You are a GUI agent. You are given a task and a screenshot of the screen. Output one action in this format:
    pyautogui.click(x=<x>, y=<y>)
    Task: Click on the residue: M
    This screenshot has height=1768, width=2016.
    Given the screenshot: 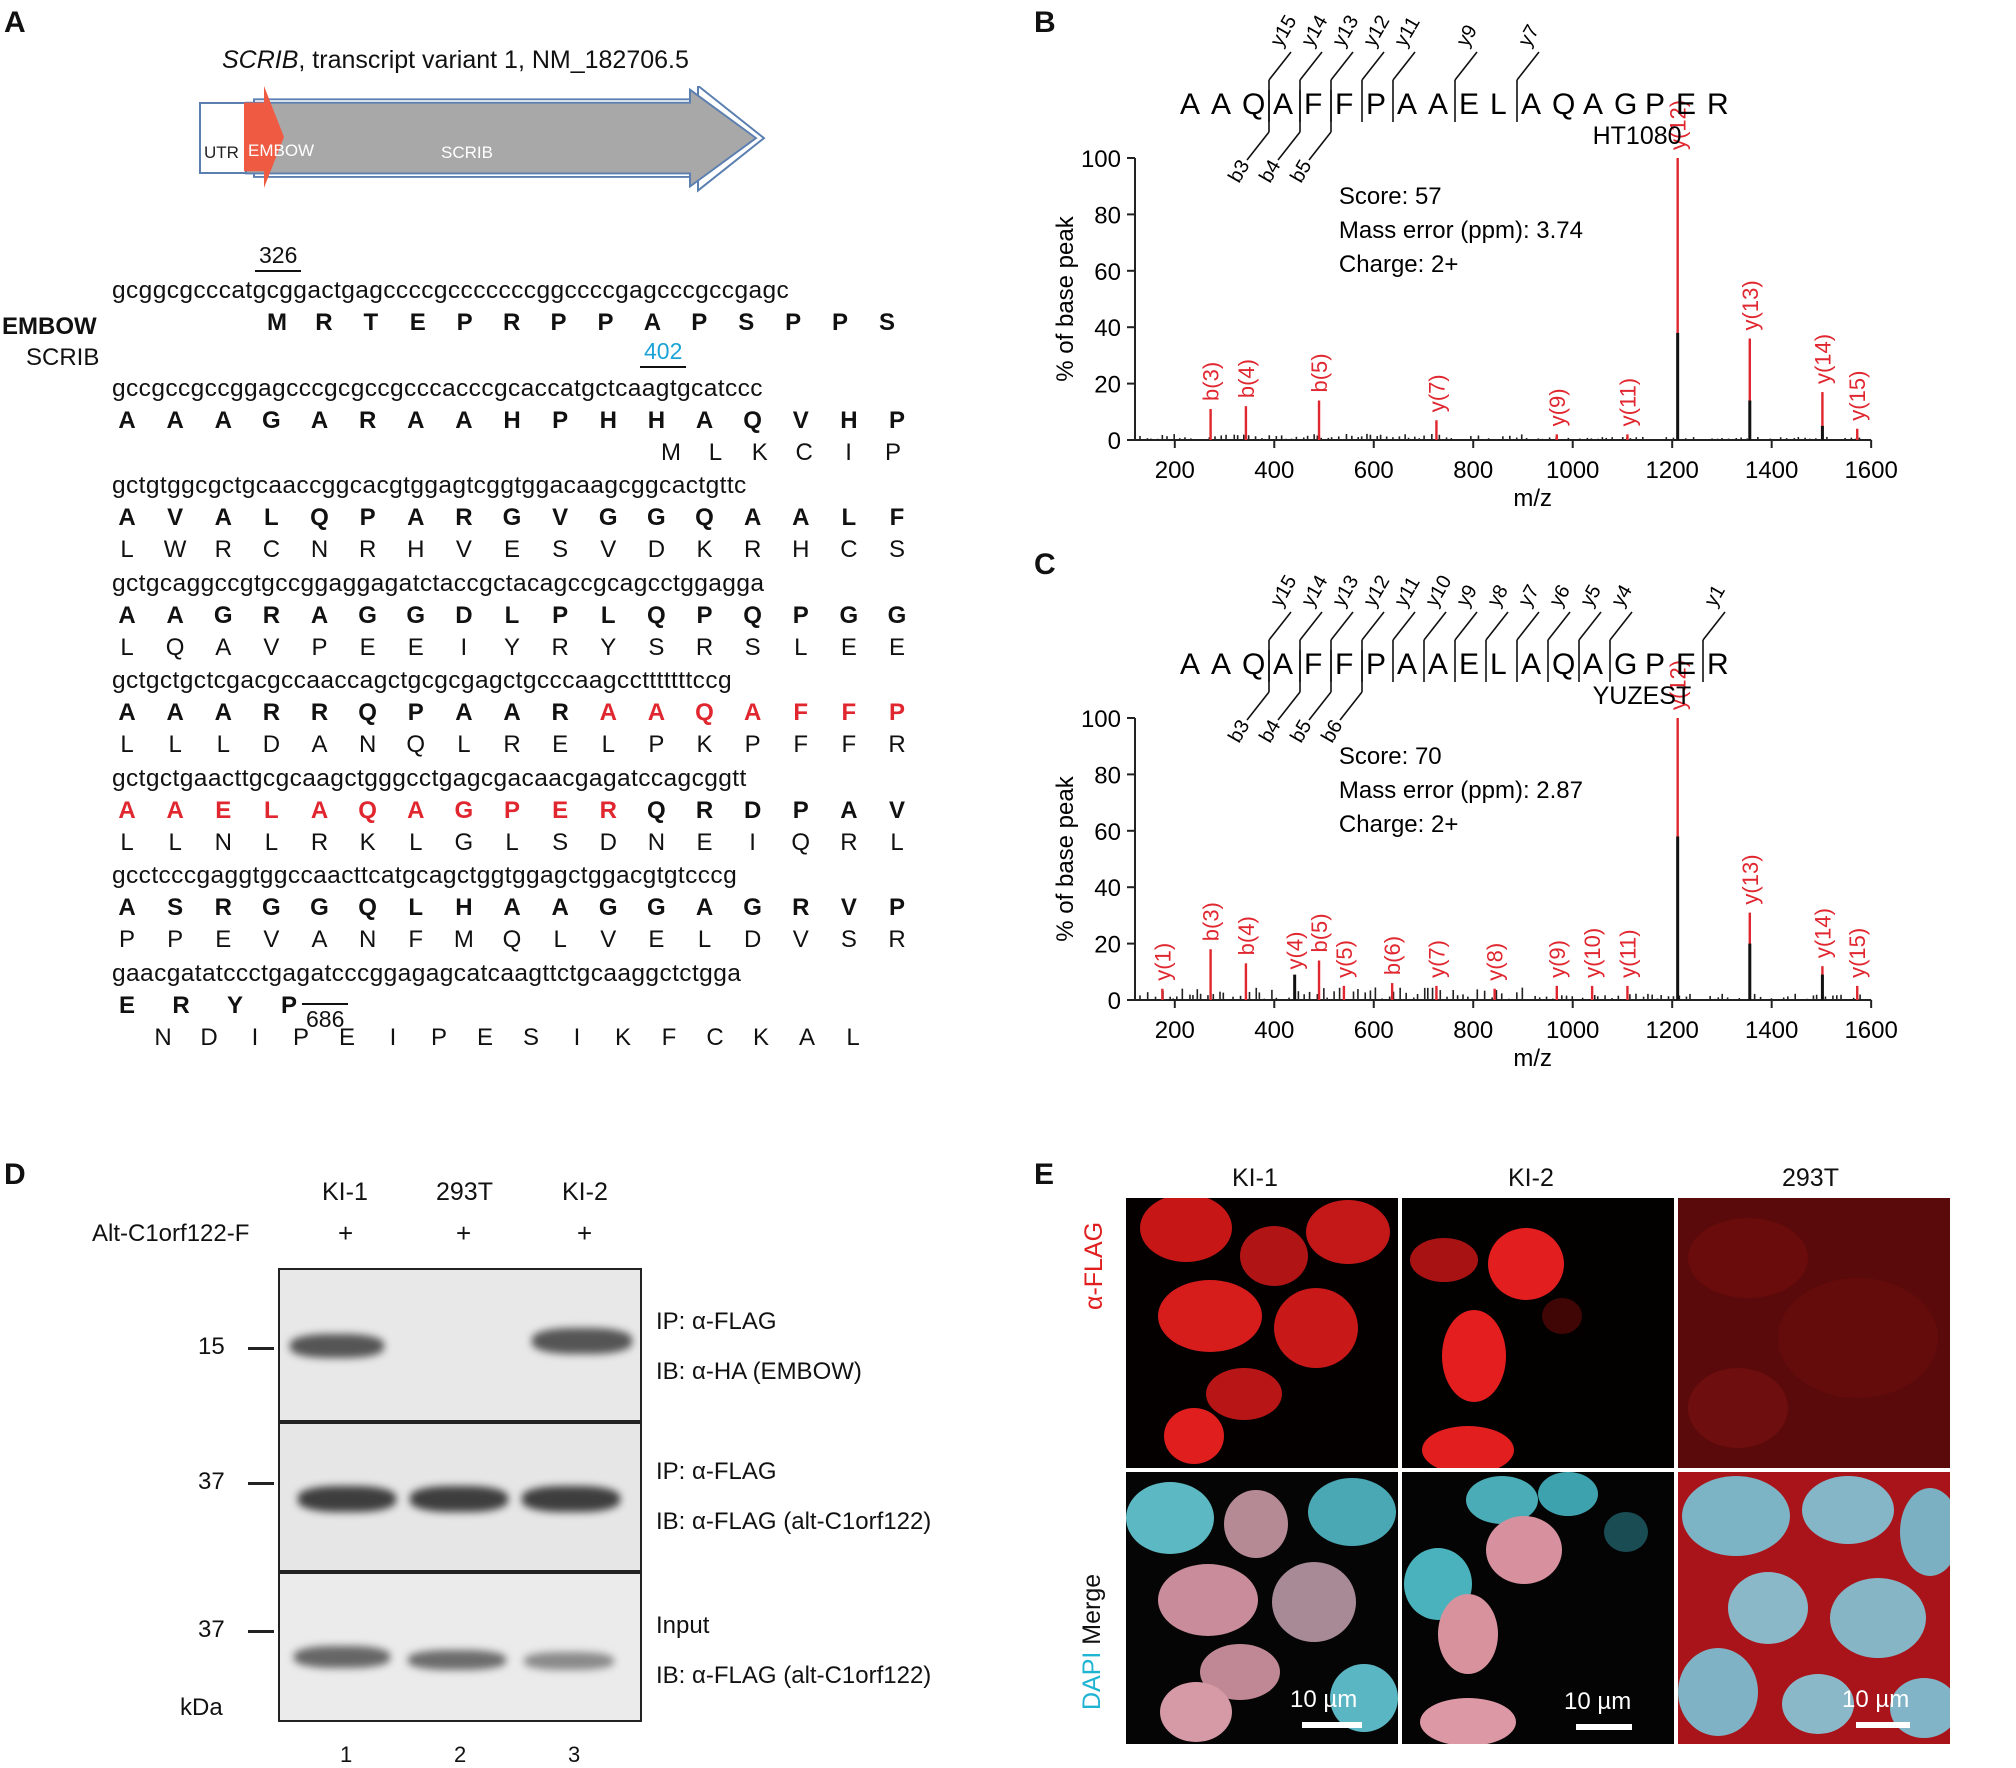 What is the action you would take?
    pyautogui.click(x=463, y=939)
    